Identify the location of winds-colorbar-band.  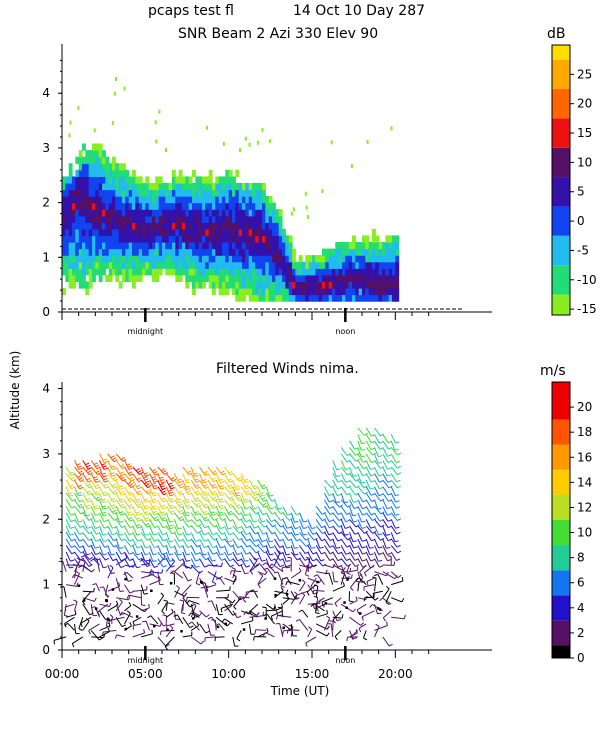
(561, 432).